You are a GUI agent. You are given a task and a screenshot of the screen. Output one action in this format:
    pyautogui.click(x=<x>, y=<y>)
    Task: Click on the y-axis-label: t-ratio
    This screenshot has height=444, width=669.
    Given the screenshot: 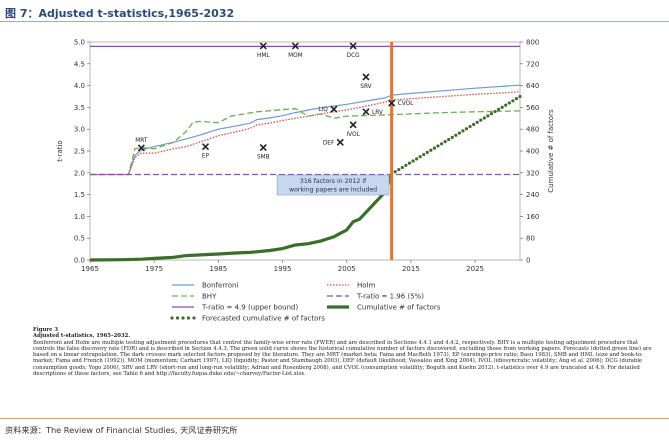 What is the action you would take?
    pyautogui.click(x=60, y=150)
    